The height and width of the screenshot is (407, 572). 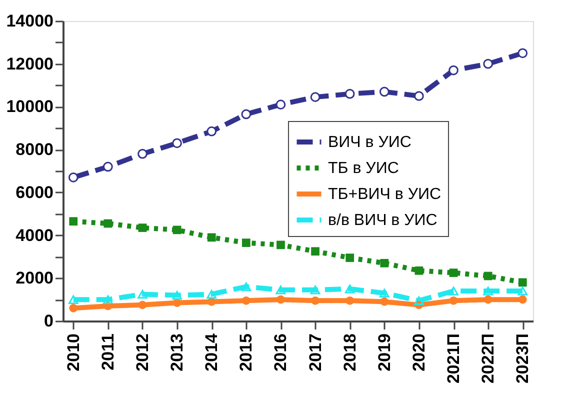 What do you see at coordinates (142, 353) in the screenshot?
I see `x-tick-label: 2012` at bounding box center [142, 353].